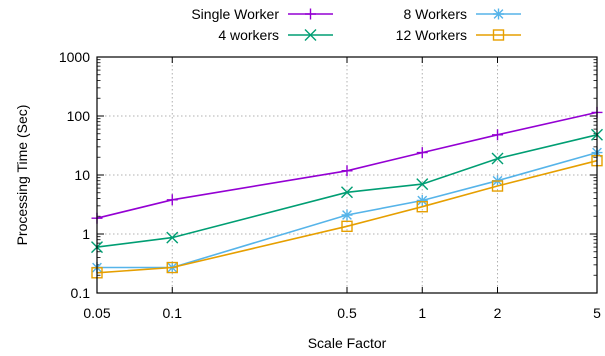 The image size is (605, 356). What do you see at coordinates (81, 293) in the screenshot?
I see `y-tick-label: 0.1` at bounding box center [81, 293].